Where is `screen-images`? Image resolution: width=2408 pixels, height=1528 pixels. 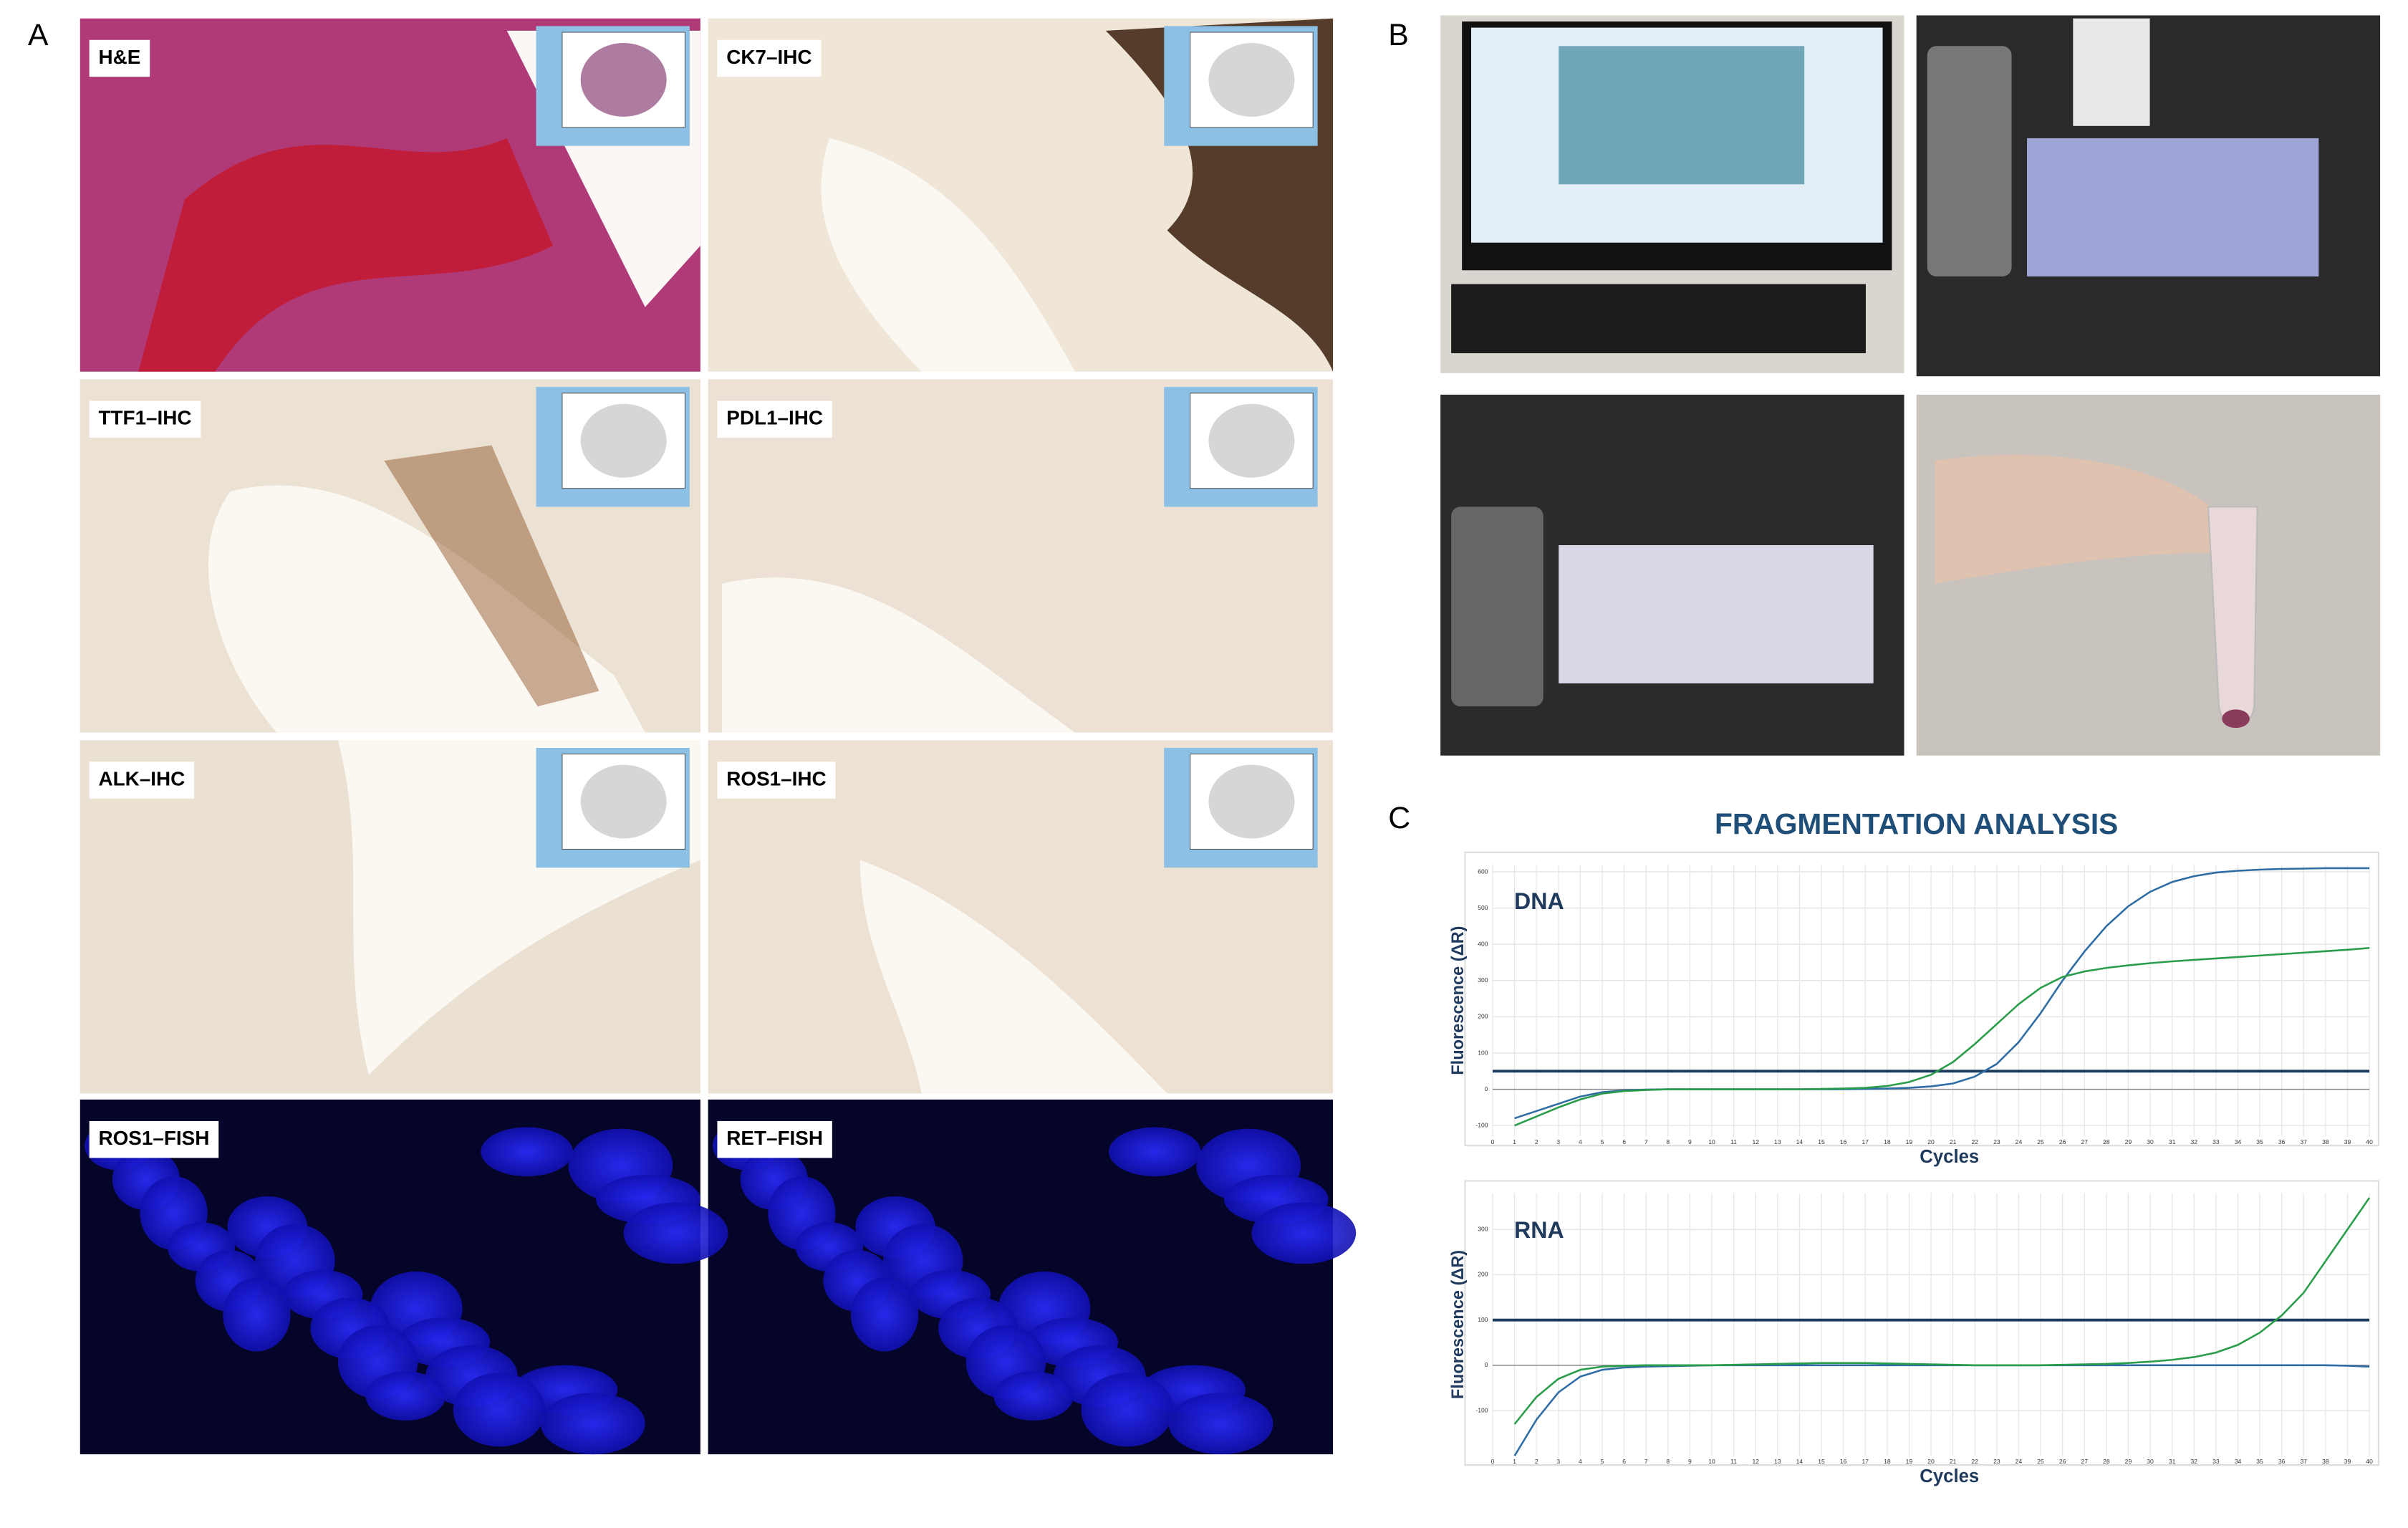 screen-images is located at coordinates (1682, 115).